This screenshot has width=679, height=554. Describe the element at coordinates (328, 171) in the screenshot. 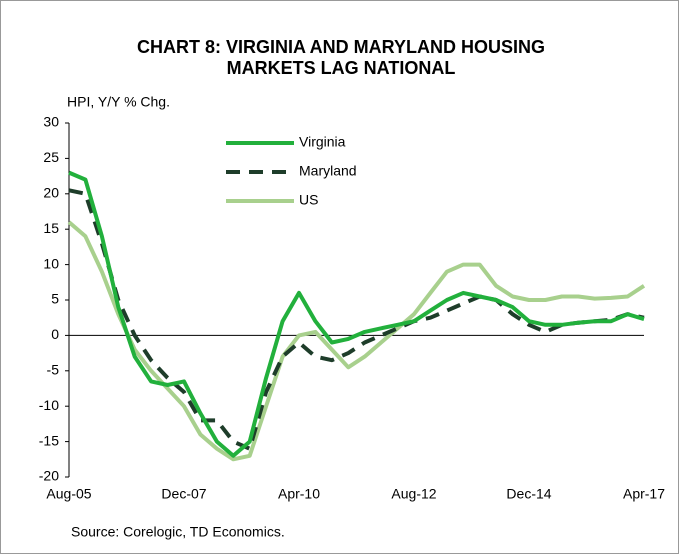

I see `legend-label: Maryland` at that location.